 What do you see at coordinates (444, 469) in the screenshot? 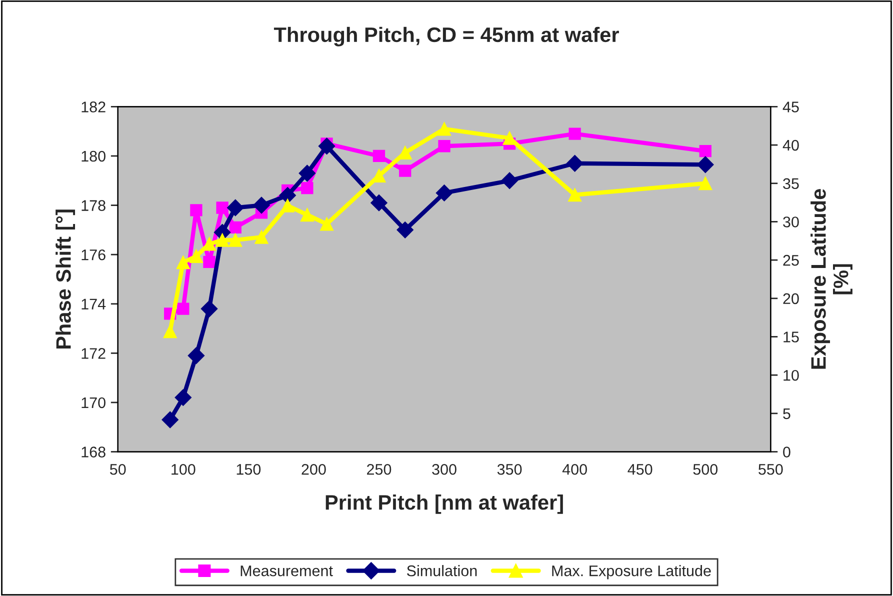
I see `x-tick-label: 300` at bounding box center [444, 469].